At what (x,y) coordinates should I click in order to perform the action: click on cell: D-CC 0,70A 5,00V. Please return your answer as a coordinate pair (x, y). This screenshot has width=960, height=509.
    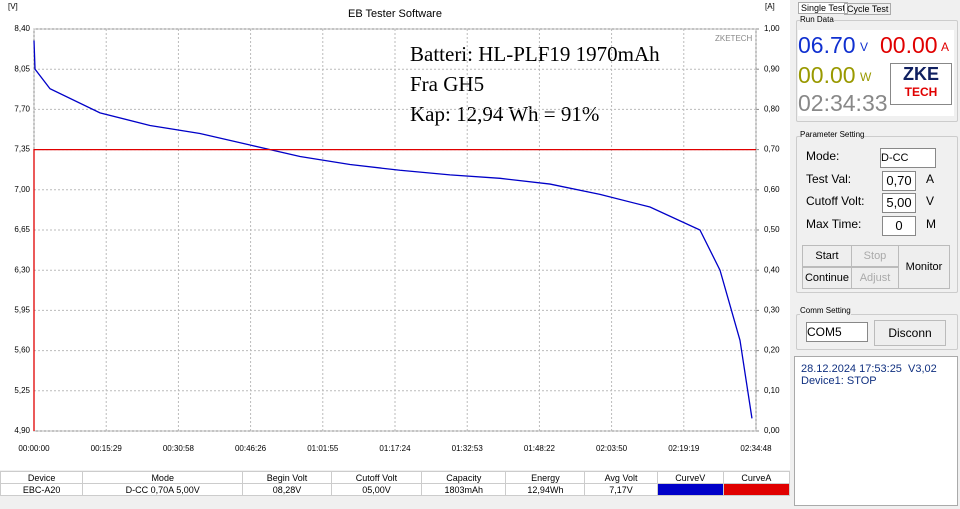
    Looking at the image, I should click on (163, 489).